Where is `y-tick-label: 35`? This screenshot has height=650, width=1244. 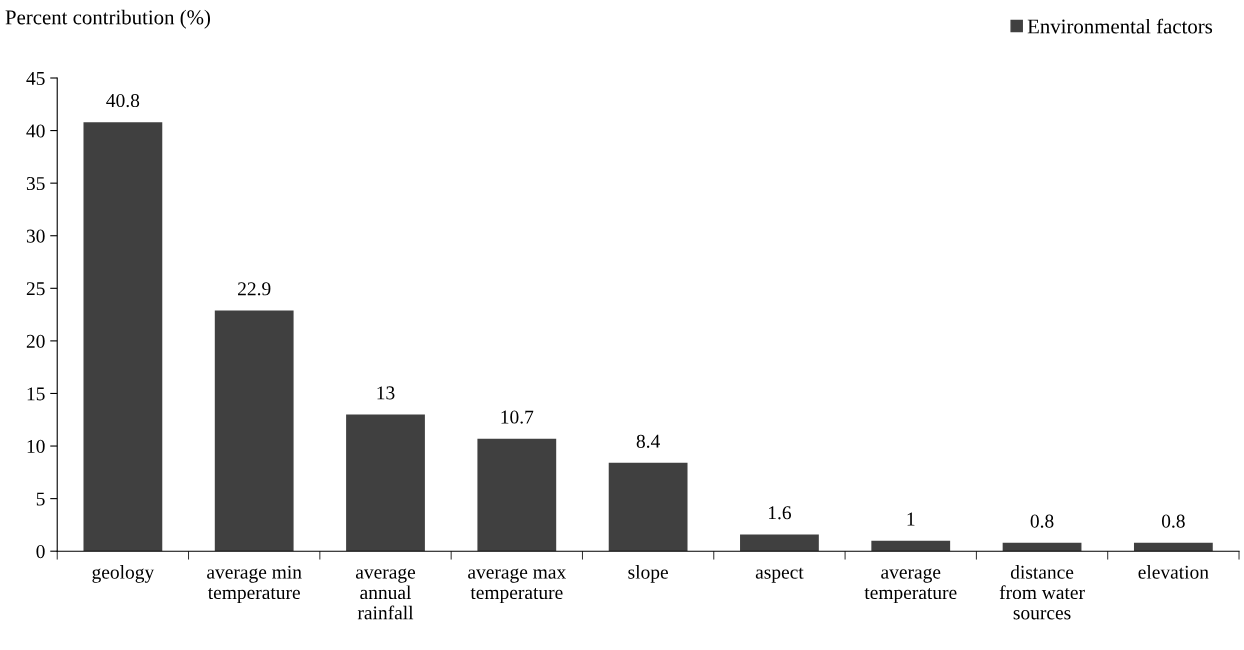 y-tick-label: 35 is located at coordinates (35, 184).